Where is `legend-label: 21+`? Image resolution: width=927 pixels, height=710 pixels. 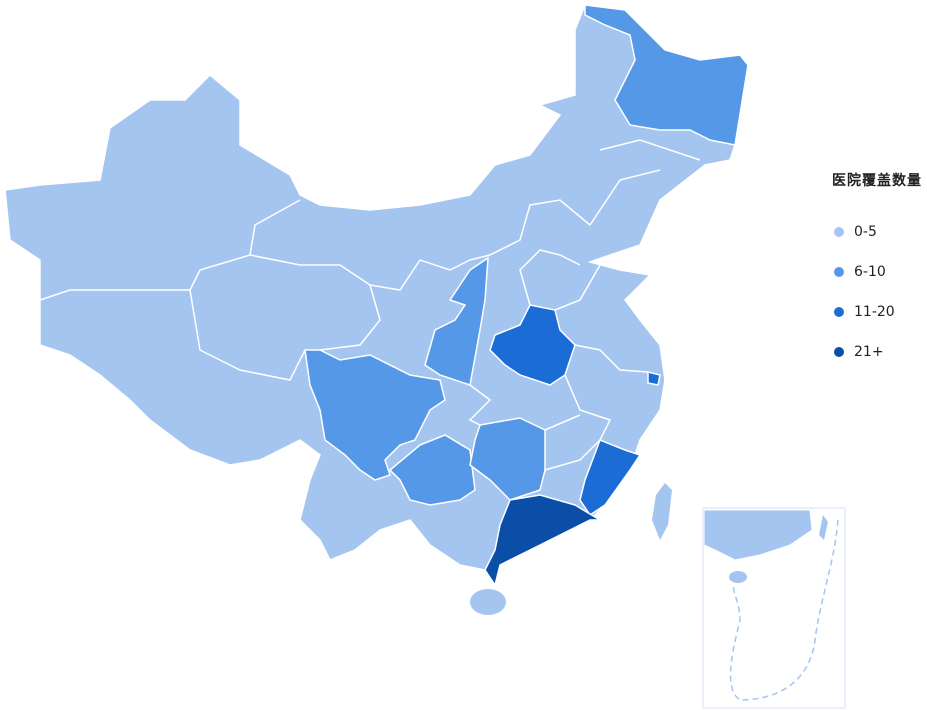 legend-label: 21+ is located at coordinates (869, 352).